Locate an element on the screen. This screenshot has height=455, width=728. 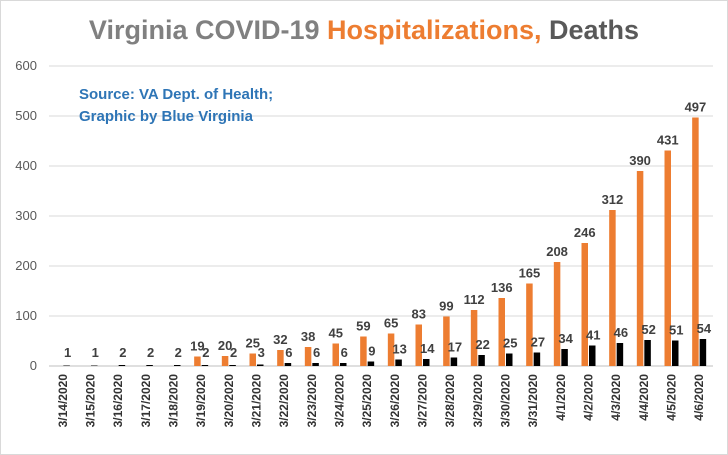
x-tick-label: 3/14/2020 is located at coordinates (63, 401).